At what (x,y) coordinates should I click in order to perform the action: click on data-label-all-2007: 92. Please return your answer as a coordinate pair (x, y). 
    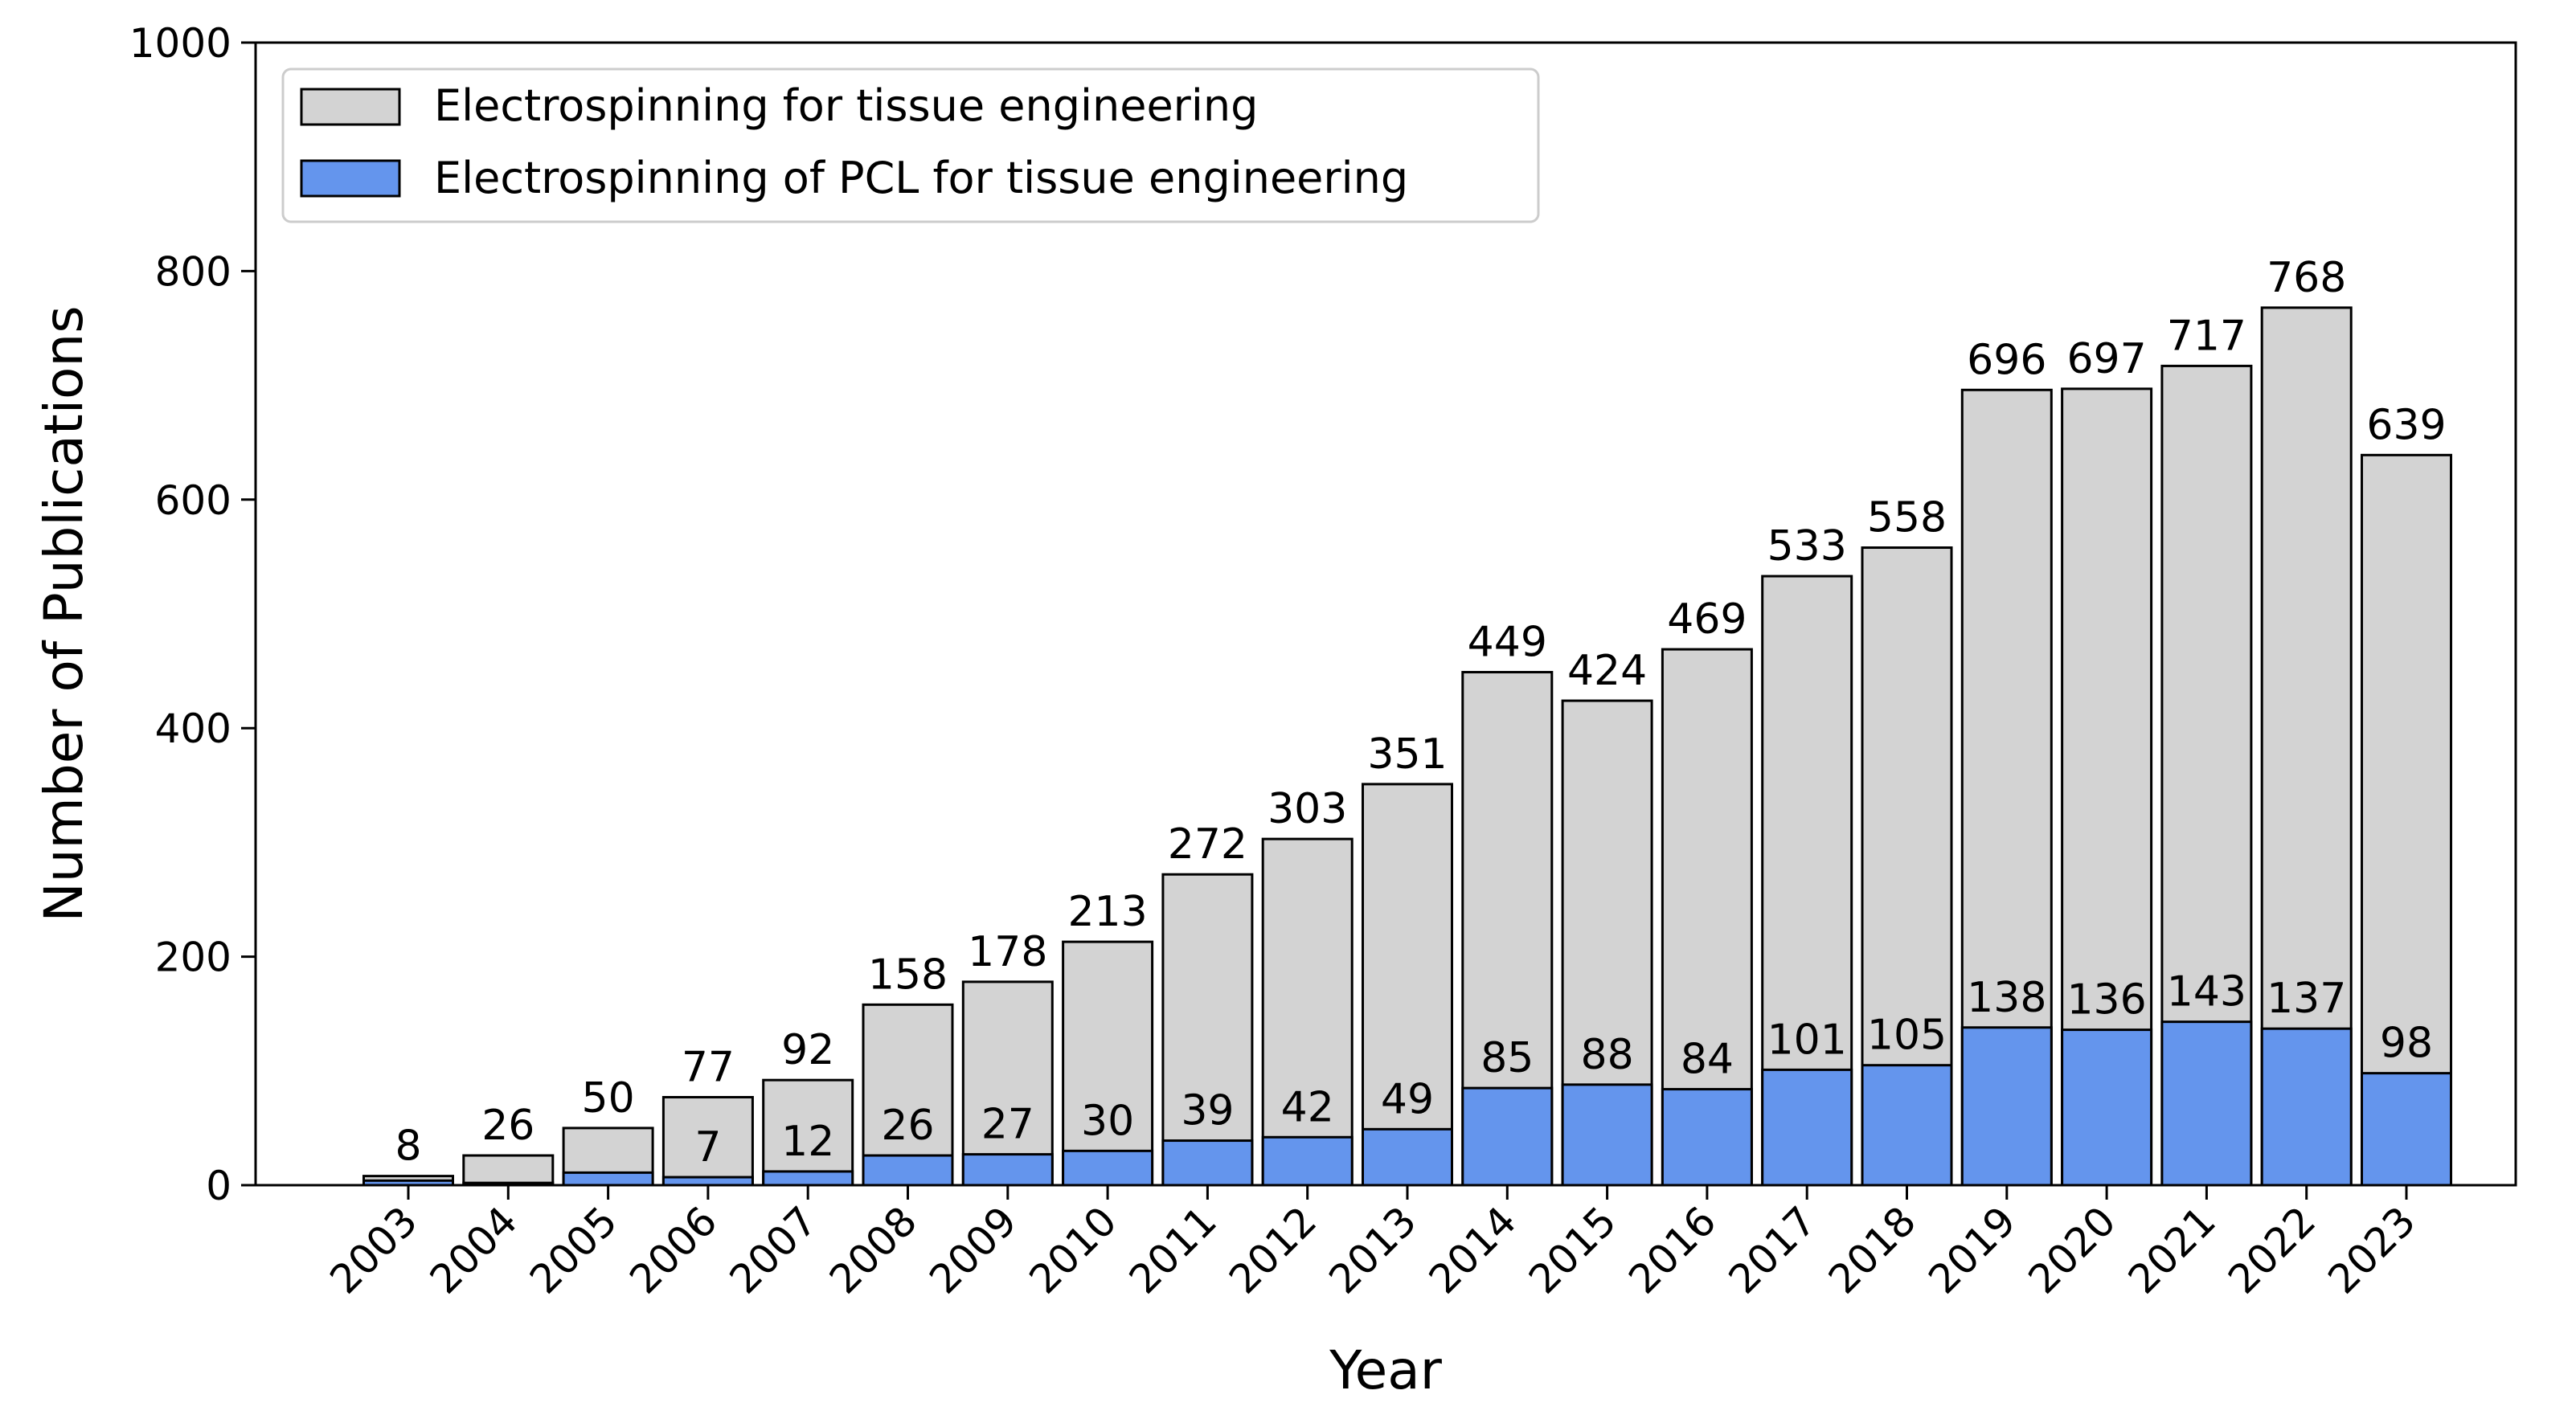
    Looking at the image, I should click on (807, 1050).